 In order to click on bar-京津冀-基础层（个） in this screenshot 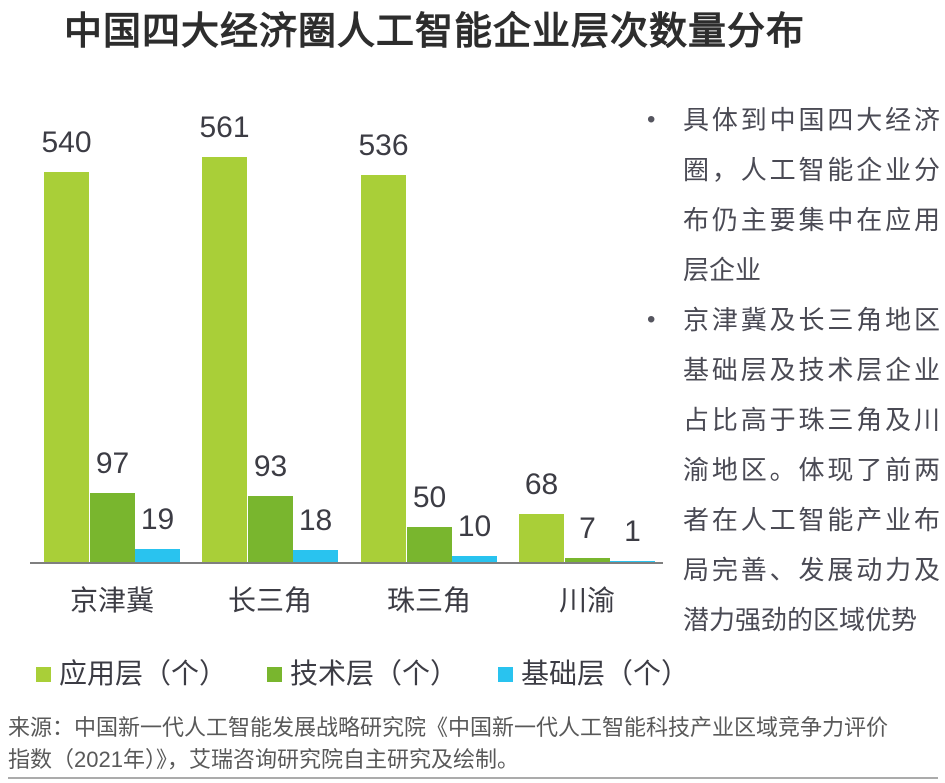, I will do `click(157, 556)`.